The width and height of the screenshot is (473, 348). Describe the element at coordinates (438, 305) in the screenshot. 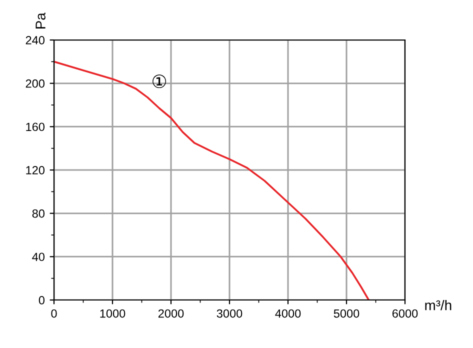

I see `x-axis-title: m³/h` at that location.